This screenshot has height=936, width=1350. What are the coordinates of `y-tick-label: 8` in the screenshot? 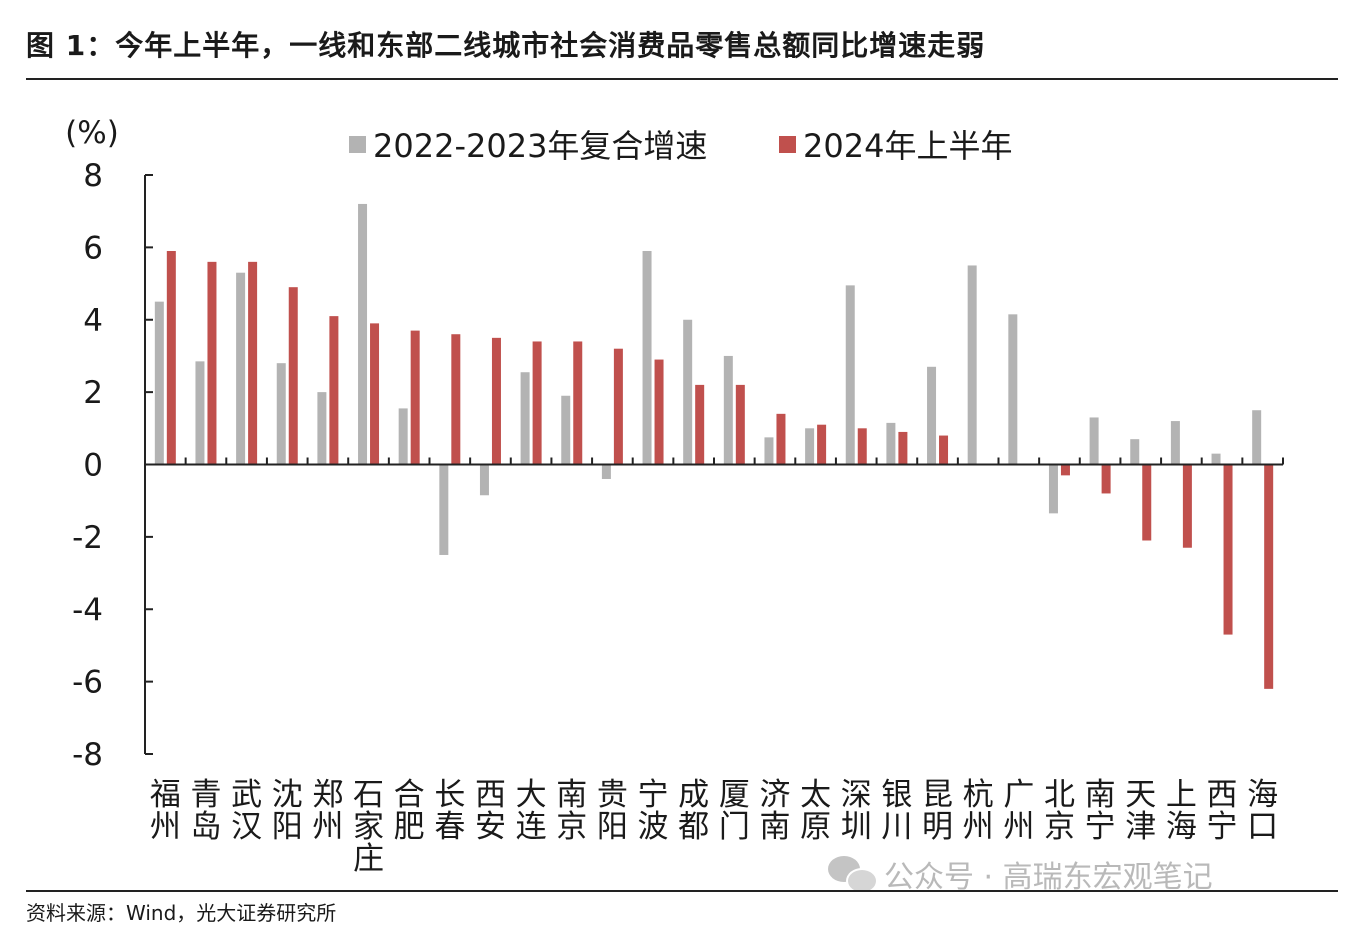 It's located at (93, 176).